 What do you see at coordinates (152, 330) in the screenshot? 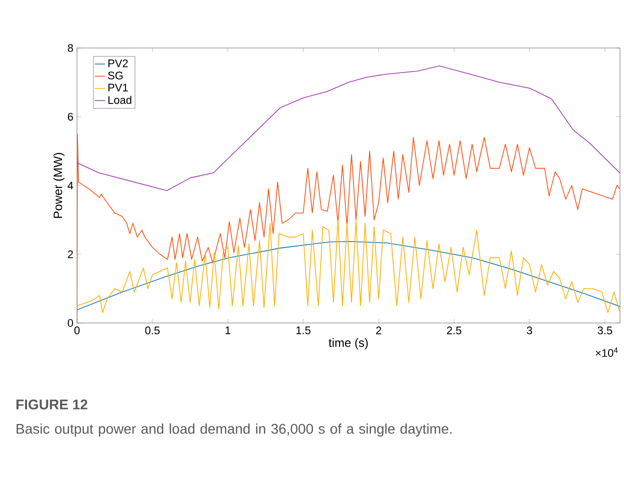
I see `x-tick-label: 0.5` at bounding box center [152, 330].